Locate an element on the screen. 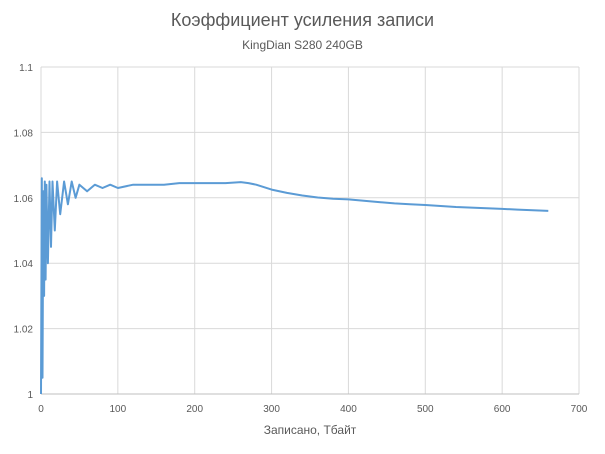 The height and width of the screenshot is (454, 605). y-tick-label: 1.04 is located at coordinates (24, 264).